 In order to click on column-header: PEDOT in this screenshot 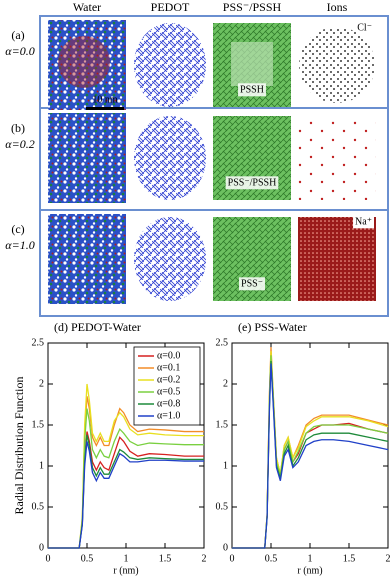, I will do `click(170, 7)`.